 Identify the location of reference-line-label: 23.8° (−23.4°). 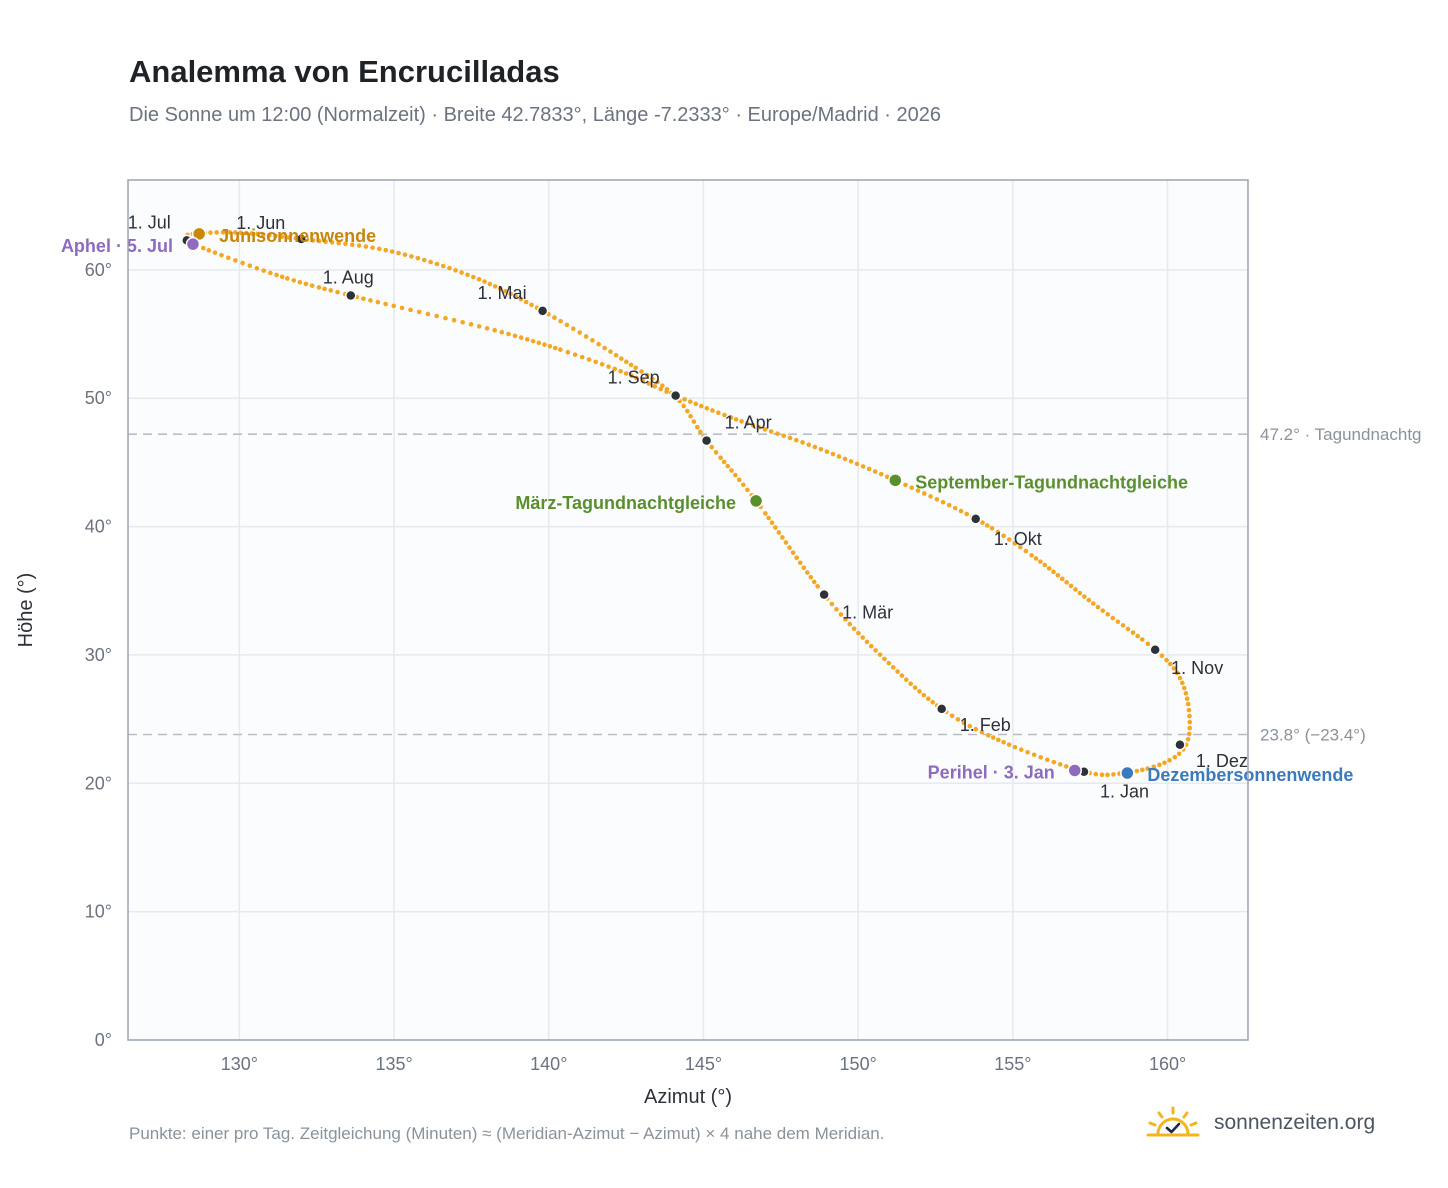
(1313, 735).